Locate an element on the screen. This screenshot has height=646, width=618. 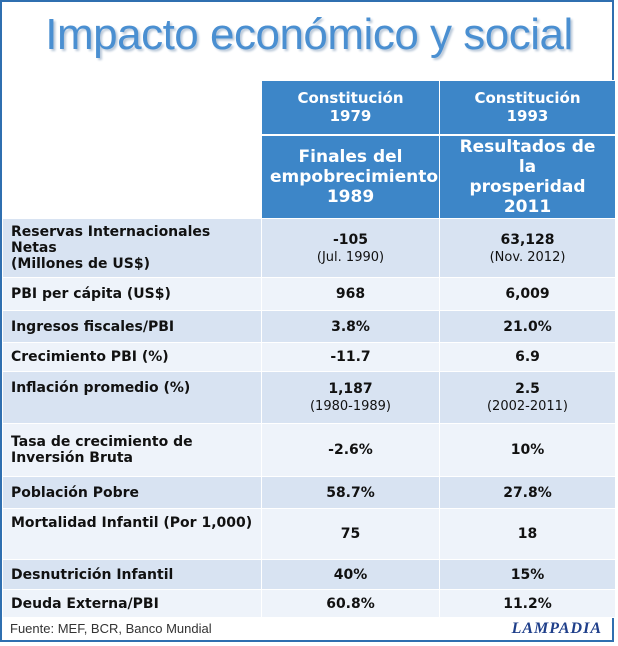
header-text: 1979 is located at coordinates (350, 116).